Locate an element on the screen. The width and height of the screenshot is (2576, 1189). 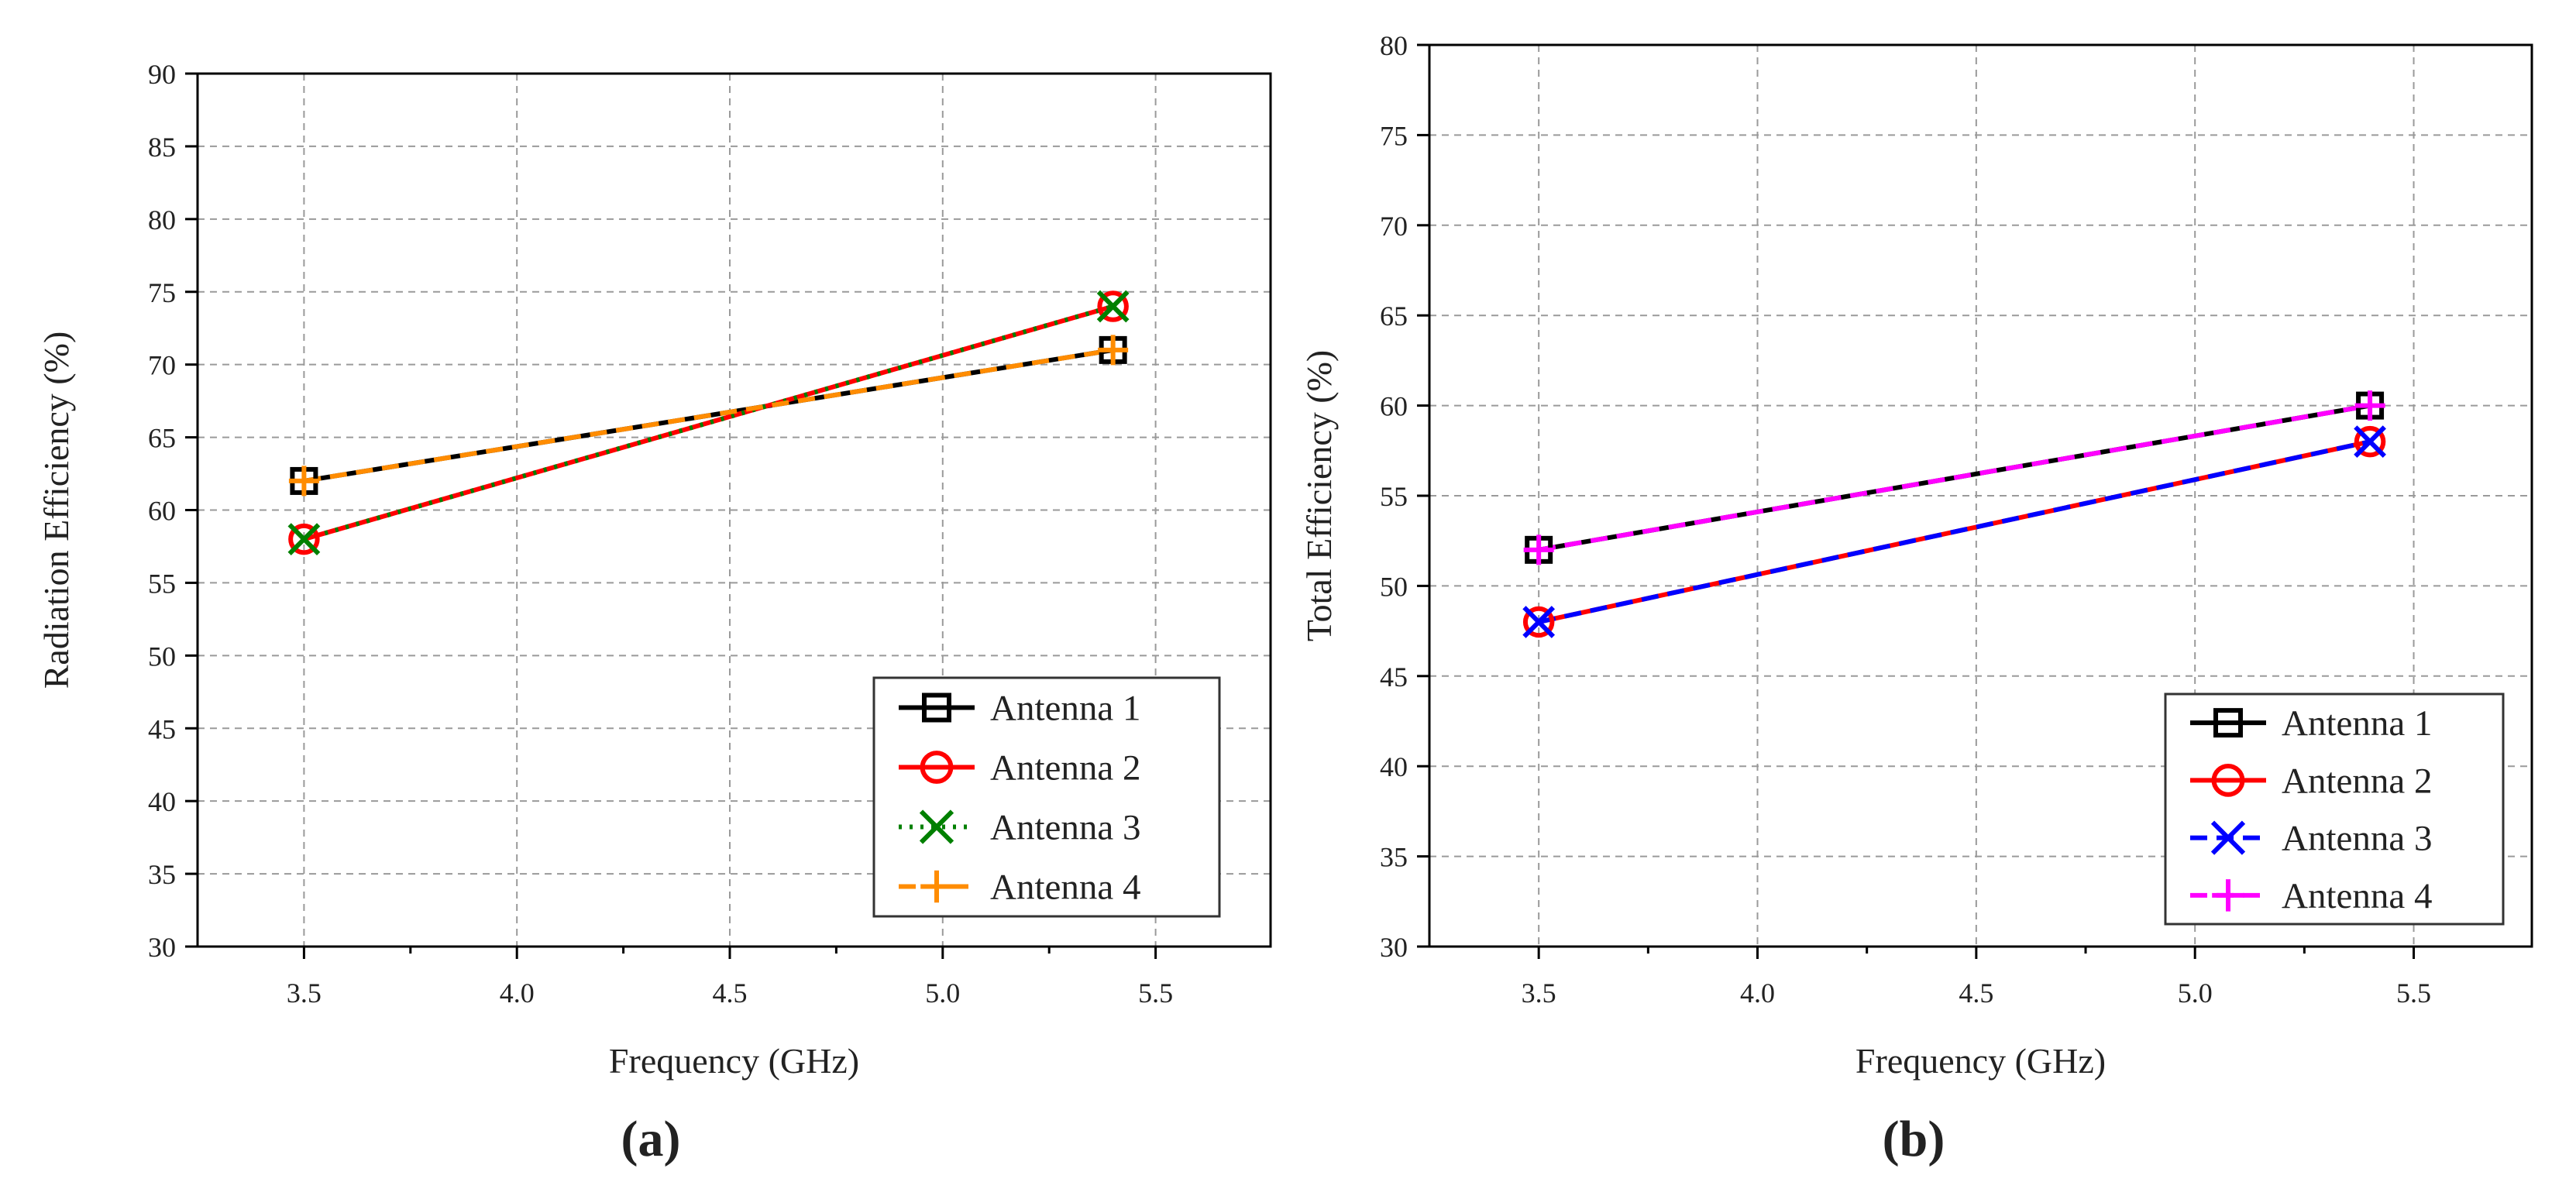
panel-label: (b) is located at coordinates (1914, 1139).